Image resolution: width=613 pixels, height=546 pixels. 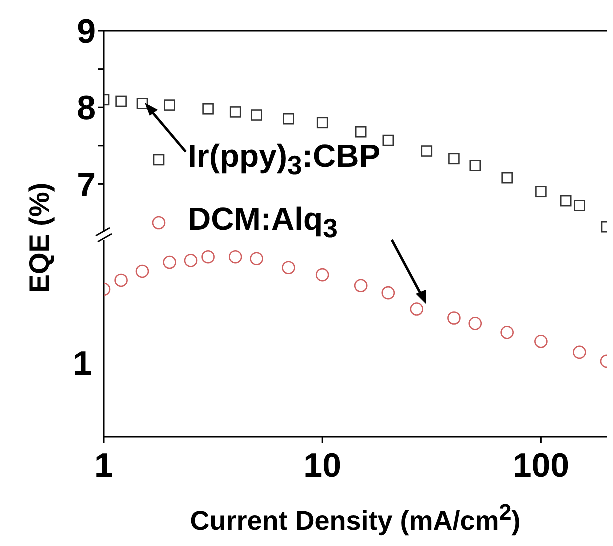 What do you see at coordinates (323, 466) in the screenshot?
I see `x-tick-label: 10` at bounding box center [323, 466].